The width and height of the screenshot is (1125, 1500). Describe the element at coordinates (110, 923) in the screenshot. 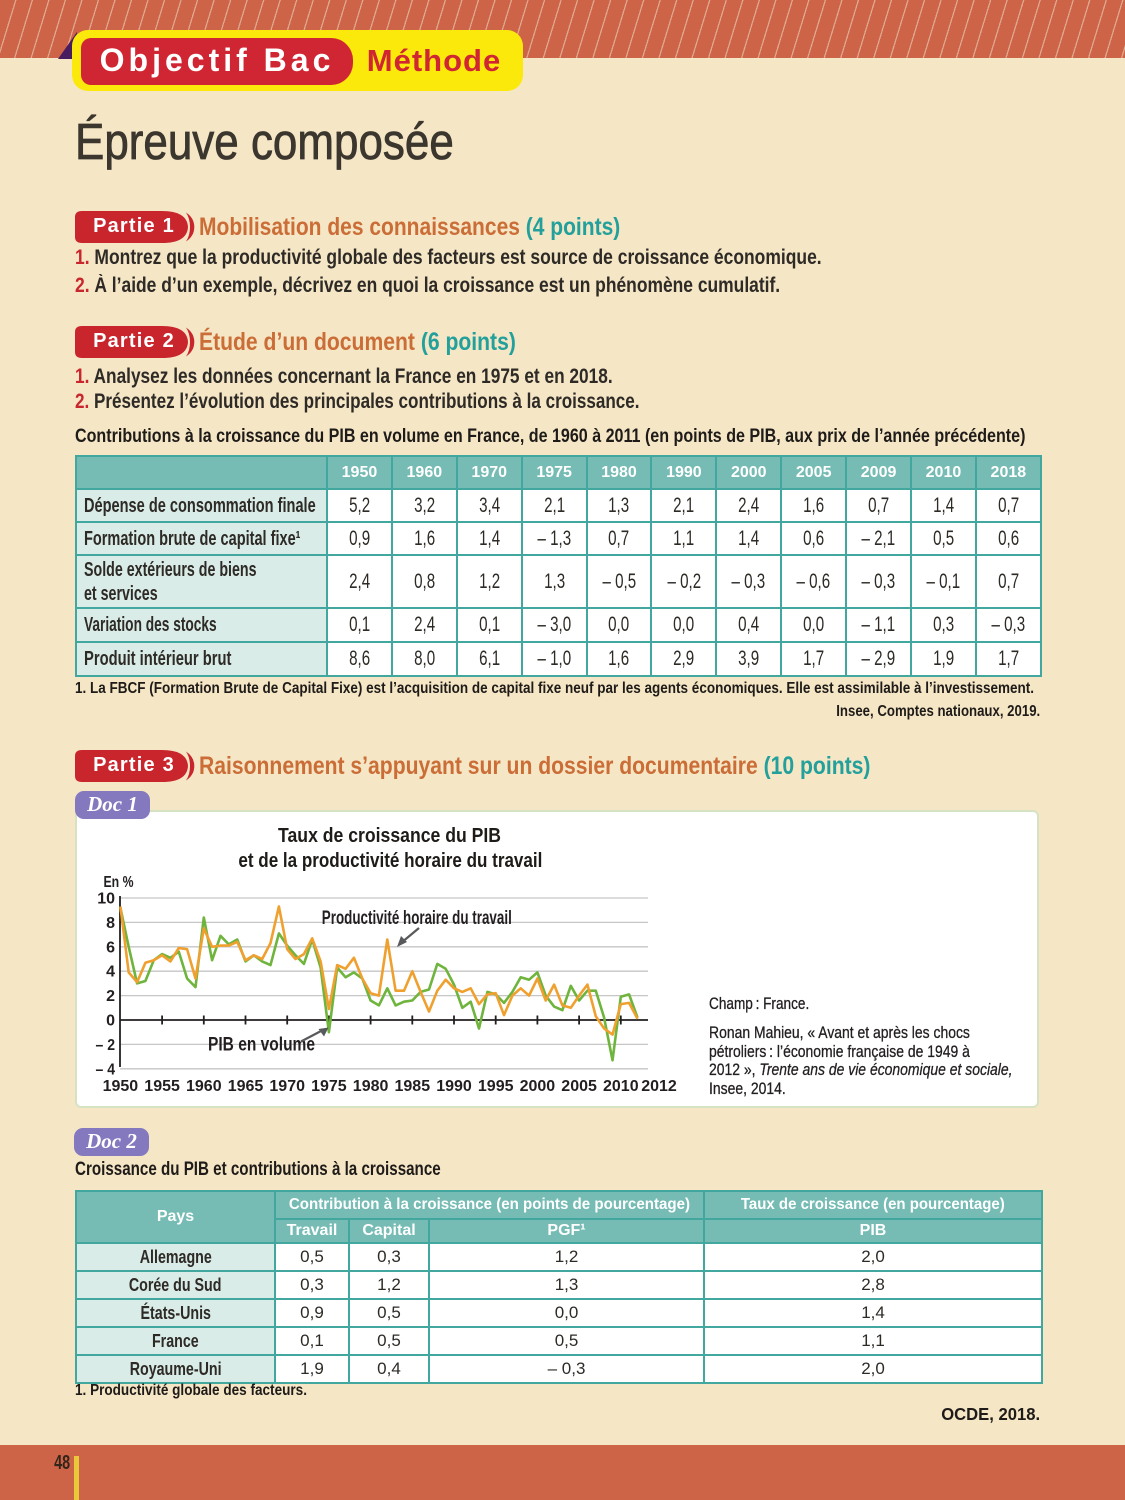

I see `svg-text: 8` at that location.